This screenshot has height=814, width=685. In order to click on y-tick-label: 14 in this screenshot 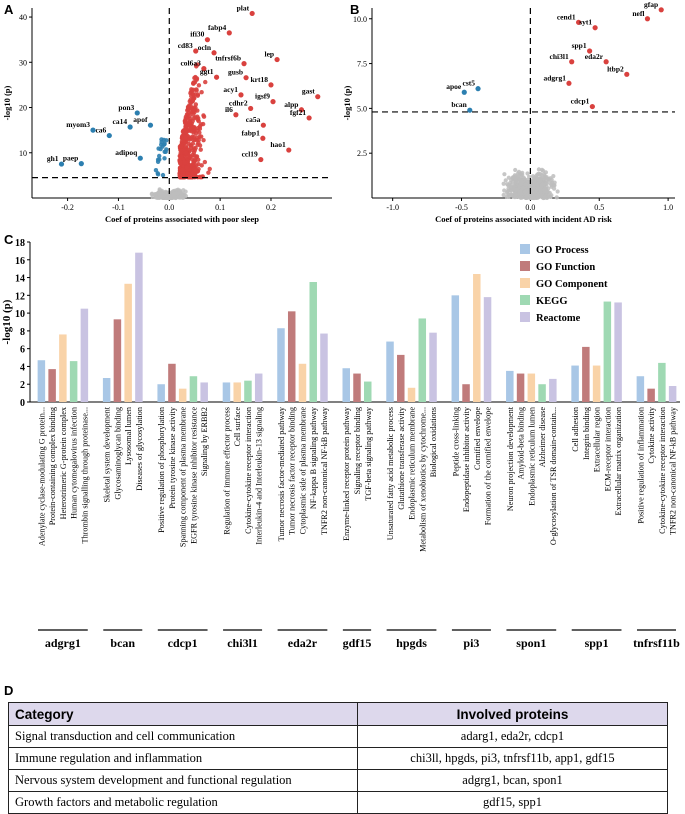, I will do `click(20, 279)`.